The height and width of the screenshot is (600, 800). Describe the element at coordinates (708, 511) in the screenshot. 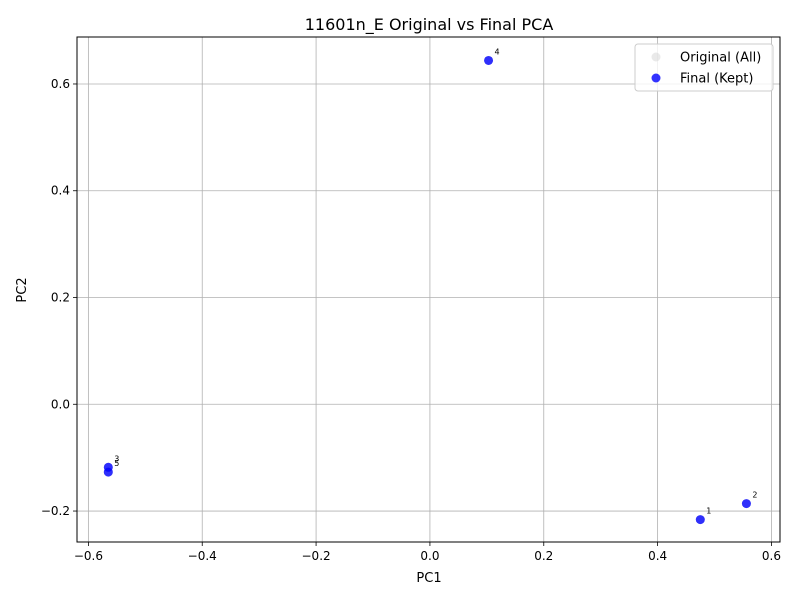

I see `point-label: 1` at that location.